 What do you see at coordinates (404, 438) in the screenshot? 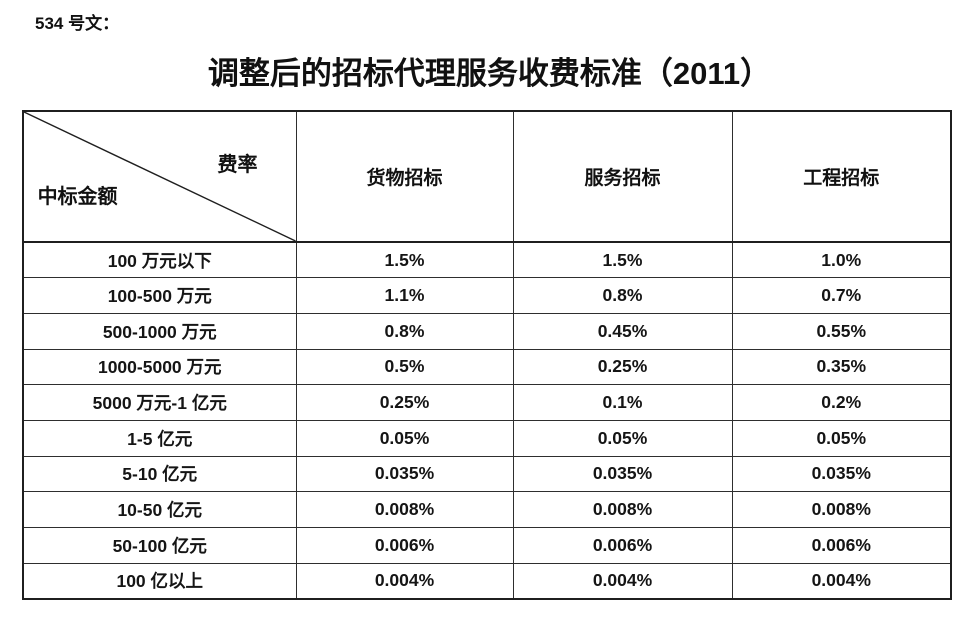
I see `value-cell-goods: 0.05%` at bounding box center [404, 438].